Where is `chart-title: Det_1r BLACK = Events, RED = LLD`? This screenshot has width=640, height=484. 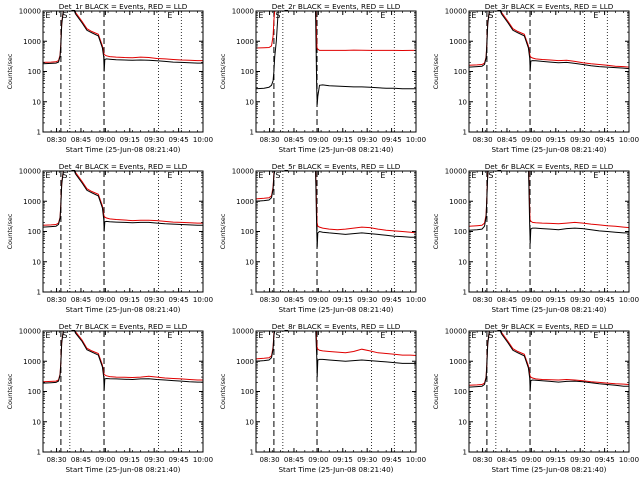
chart-title: Det_1r BLACK = Events, RED = LLD is located at coordinates (123, 6).